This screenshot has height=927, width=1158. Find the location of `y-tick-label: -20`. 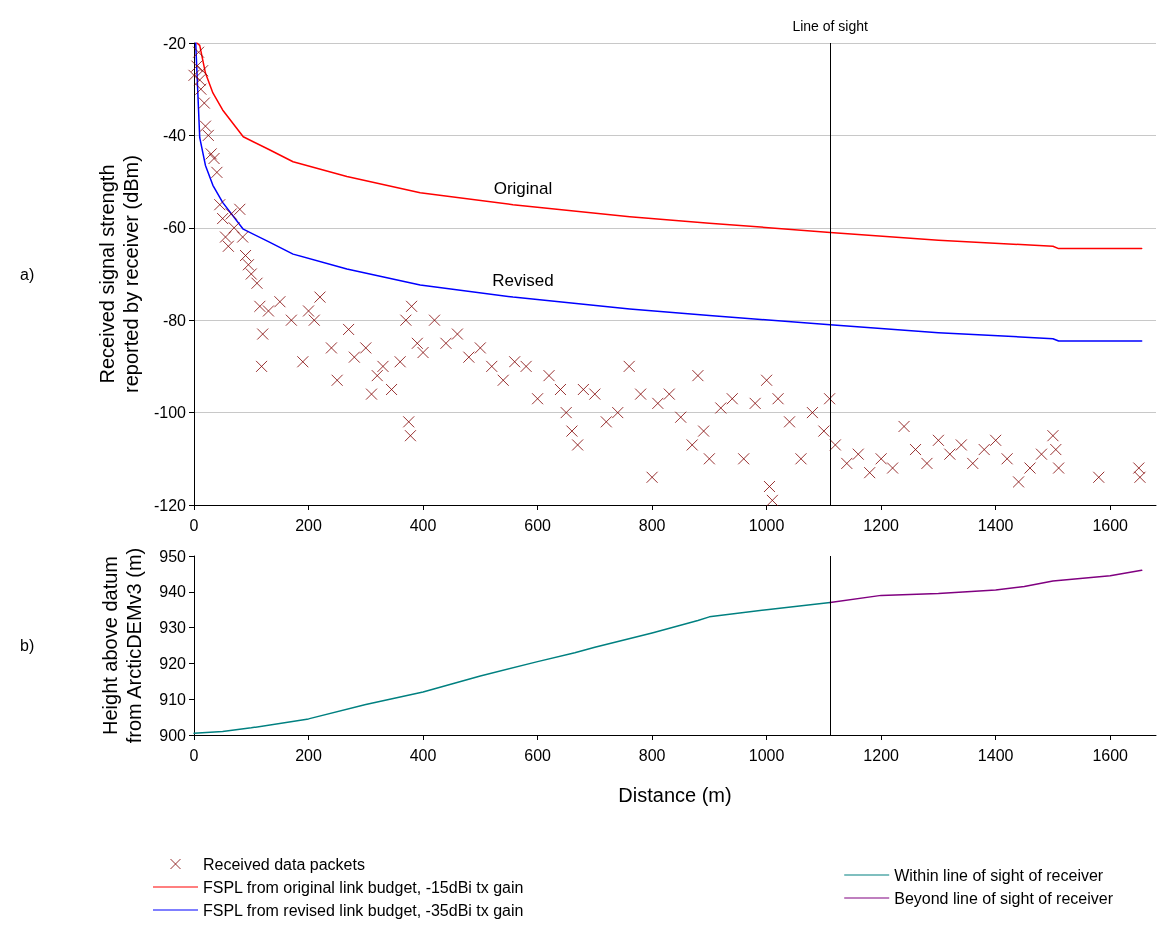

y-tick-label: -20 is located at coordinates (174, 43).